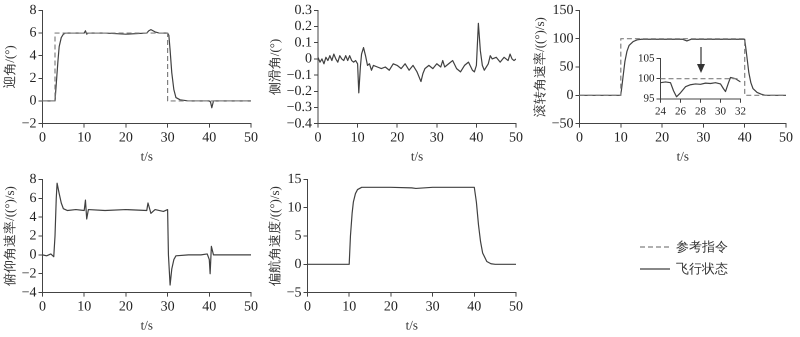  I want to click on y-tick-label: 105, so click(646, 58).